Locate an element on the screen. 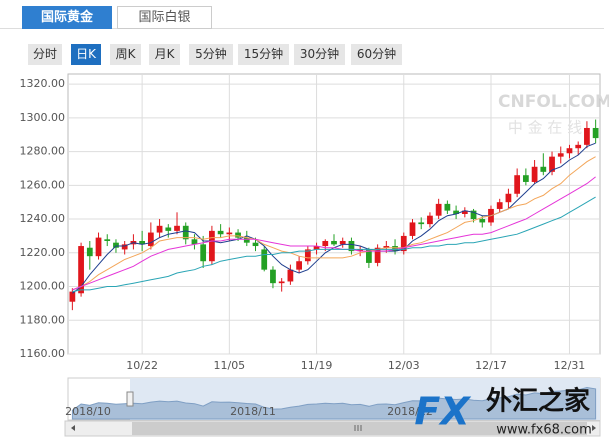  navigator-label: 2018/12 is located at coordinates (410, 411).